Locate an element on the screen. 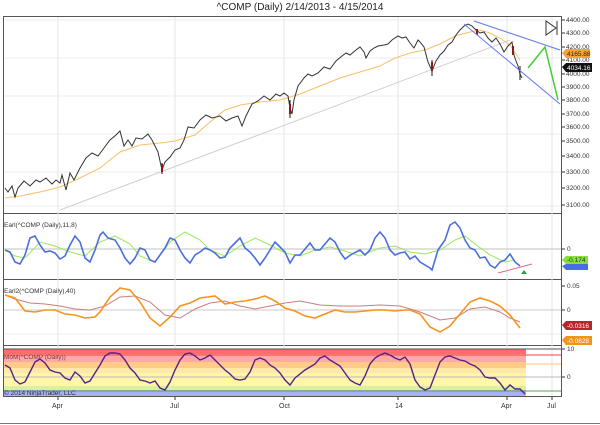  svg-text: 4100.00 is located at coordinates (578, 60).